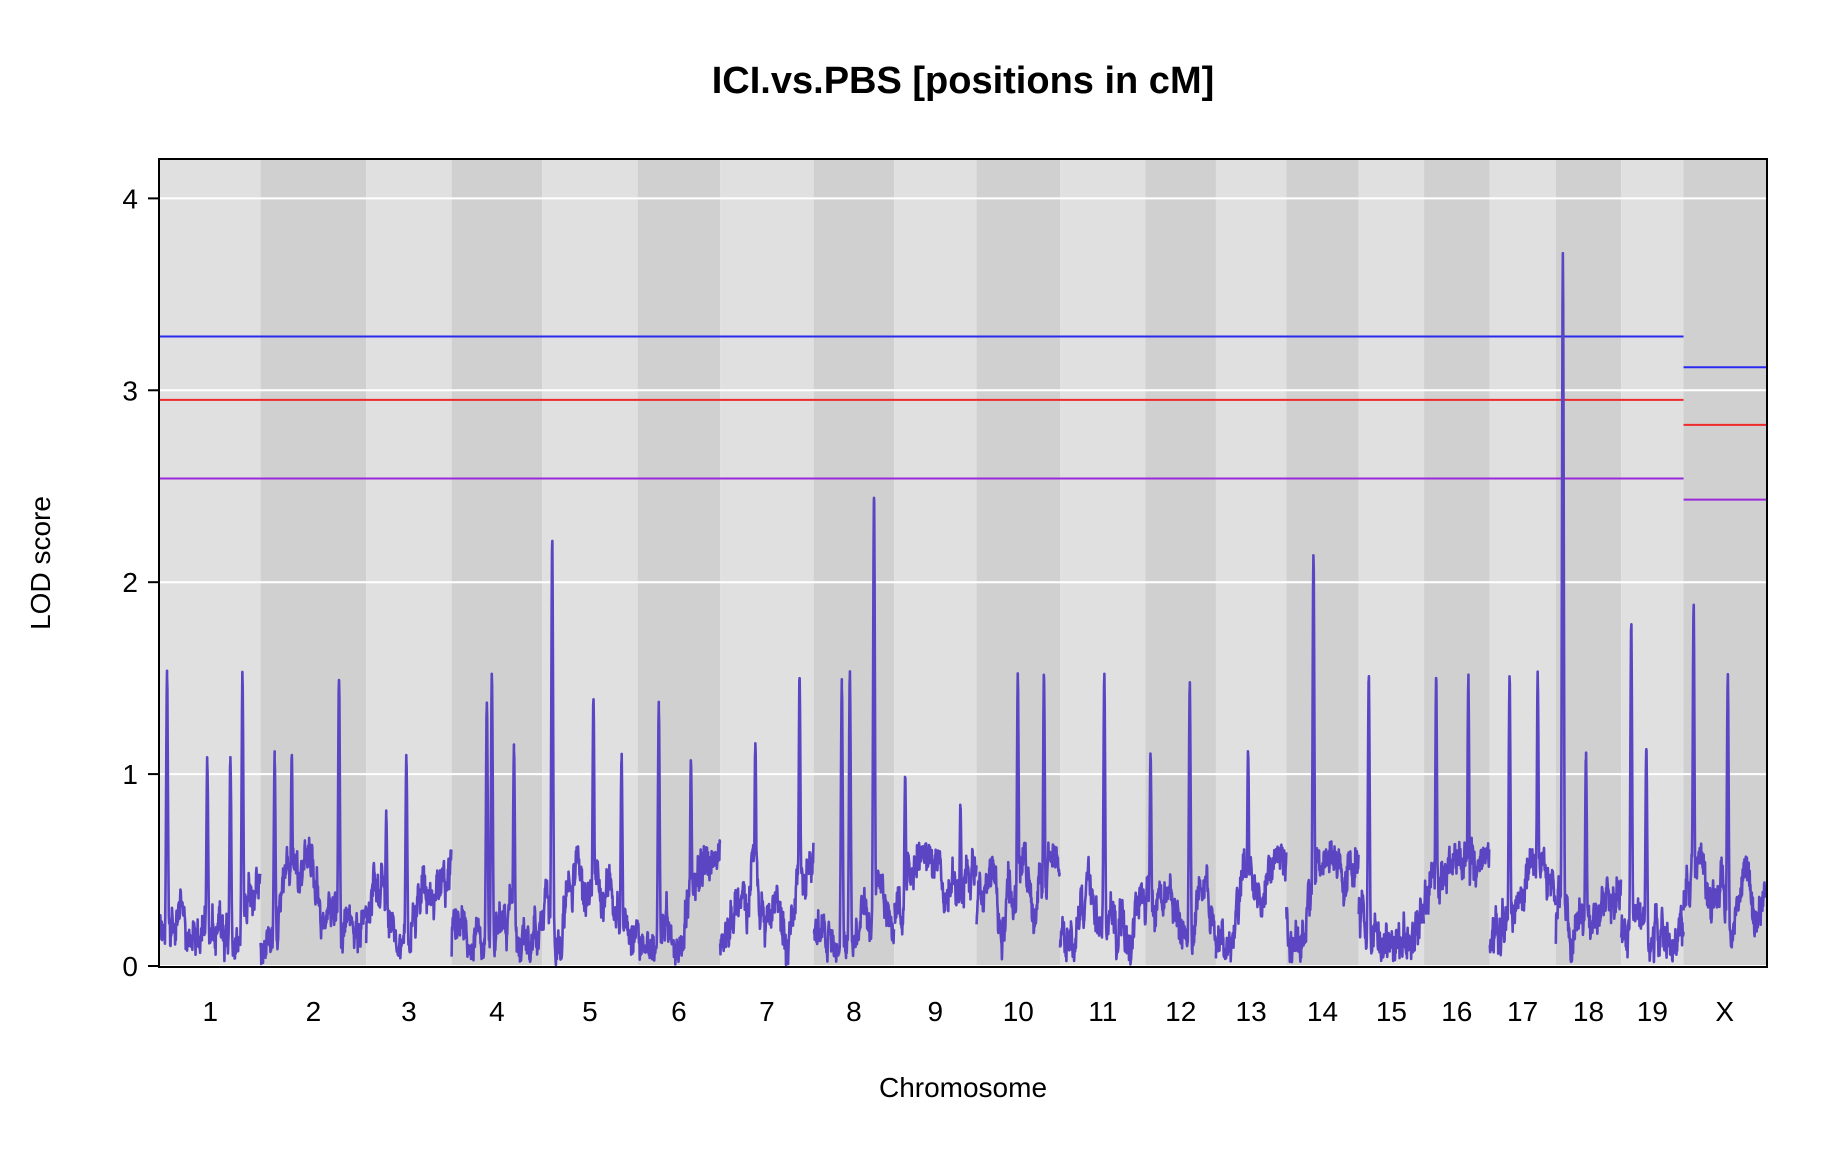 The image size is (1824, 1157). I want to click on x-tick-label-chr-8: 8, so click(854, 1011).